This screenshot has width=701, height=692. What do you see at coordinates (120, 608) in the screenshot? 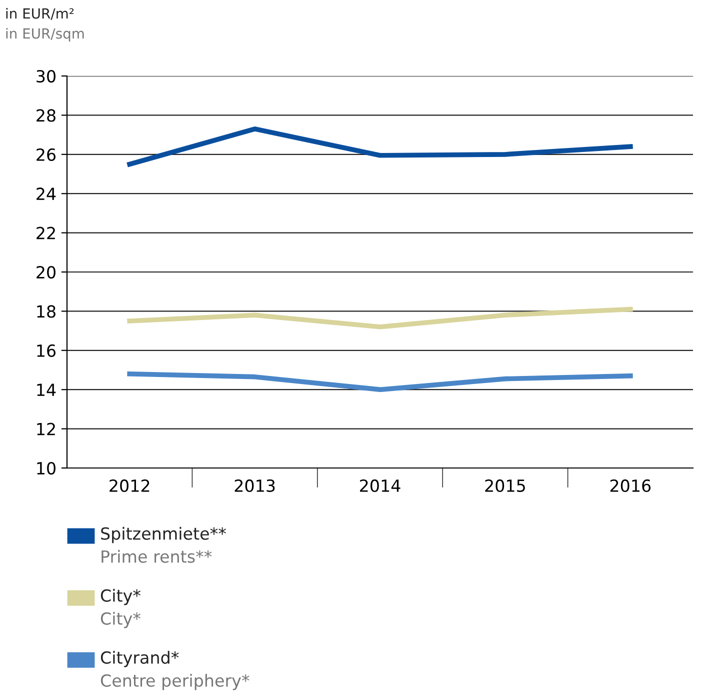
I see `legend-label: City* City*` at bounding box center [120, 608].